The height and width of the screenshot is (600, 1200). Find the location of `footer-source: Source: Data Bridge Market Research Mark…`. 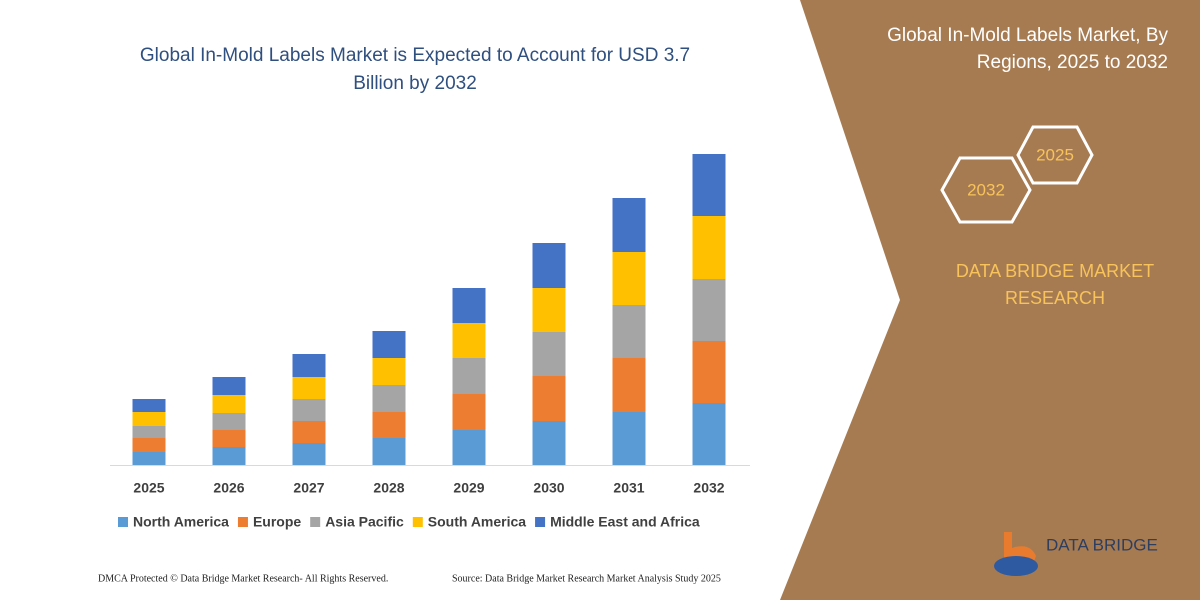

footer-source: Source: Data Bridge Market Research Mark… is located at coordinates (586, 578).